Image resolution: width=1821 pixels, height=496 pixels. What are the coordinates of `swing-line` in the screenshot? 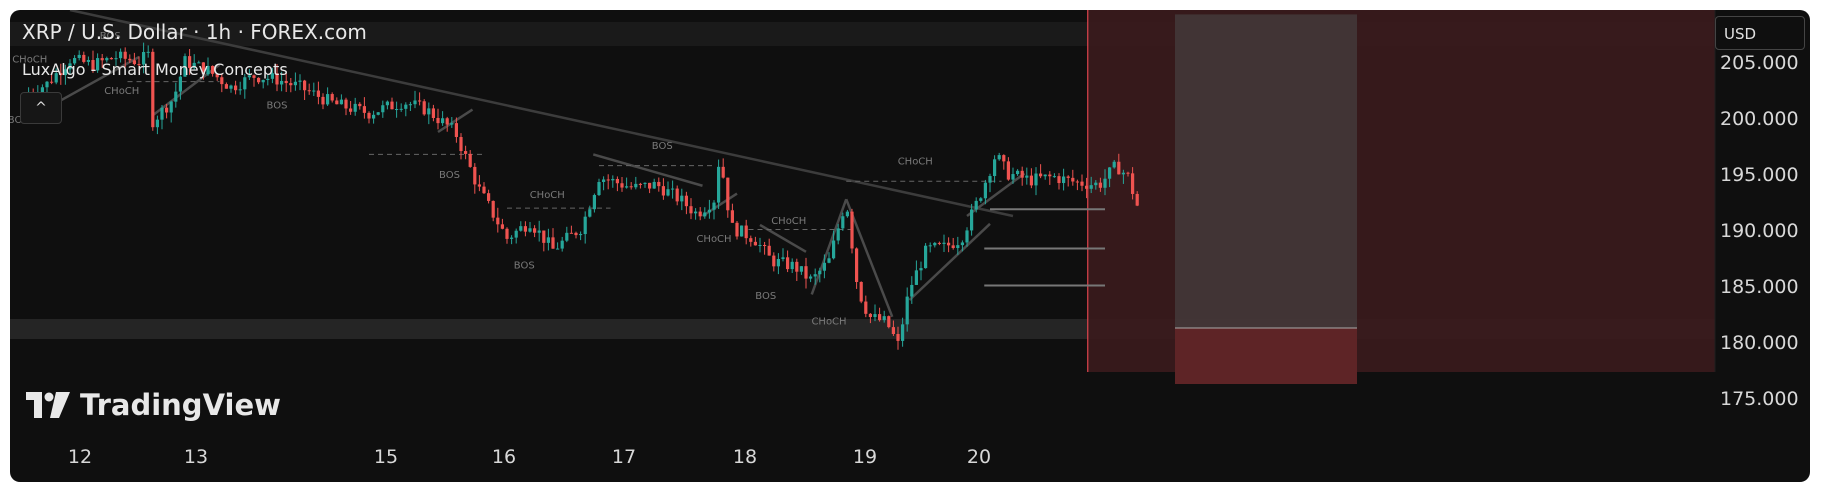 It's located at (647, 170).